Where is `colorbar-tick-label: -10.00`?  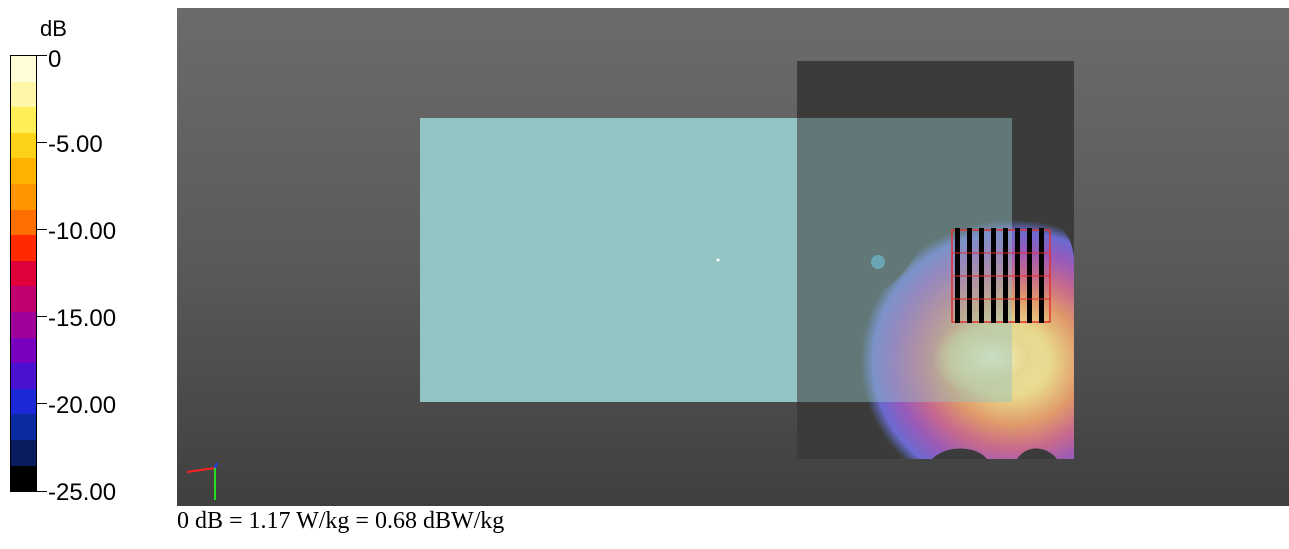
colorbar-tick-label: -10.00 is located at coordinates (82, 231).